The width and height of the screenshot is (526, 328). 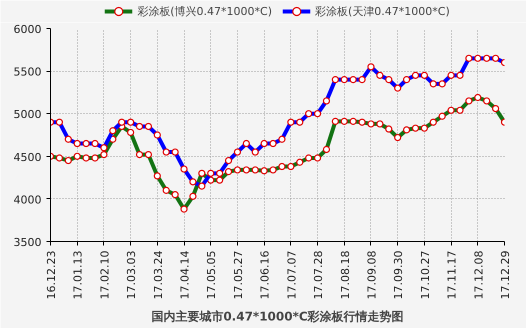 I want to click on x-tick-label: 17.03.24, so click(x=158, y=275).